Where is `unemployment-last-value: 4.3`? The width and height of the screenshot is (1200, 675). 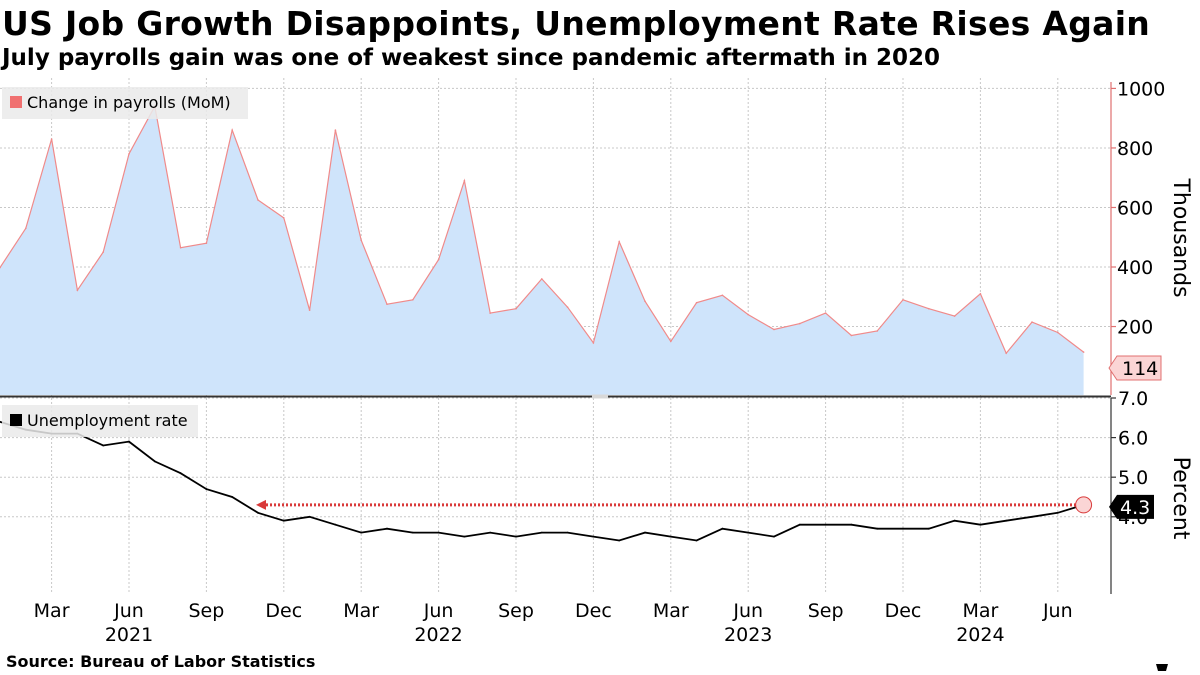 unemployment-last-value: 4.3 is located at coordinates (1135, 508).